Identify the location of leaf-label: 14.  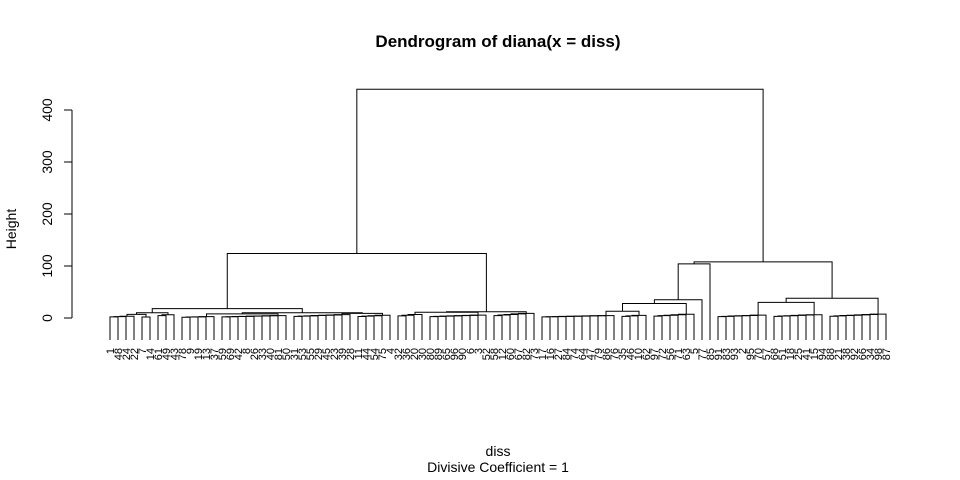
(151, 354).